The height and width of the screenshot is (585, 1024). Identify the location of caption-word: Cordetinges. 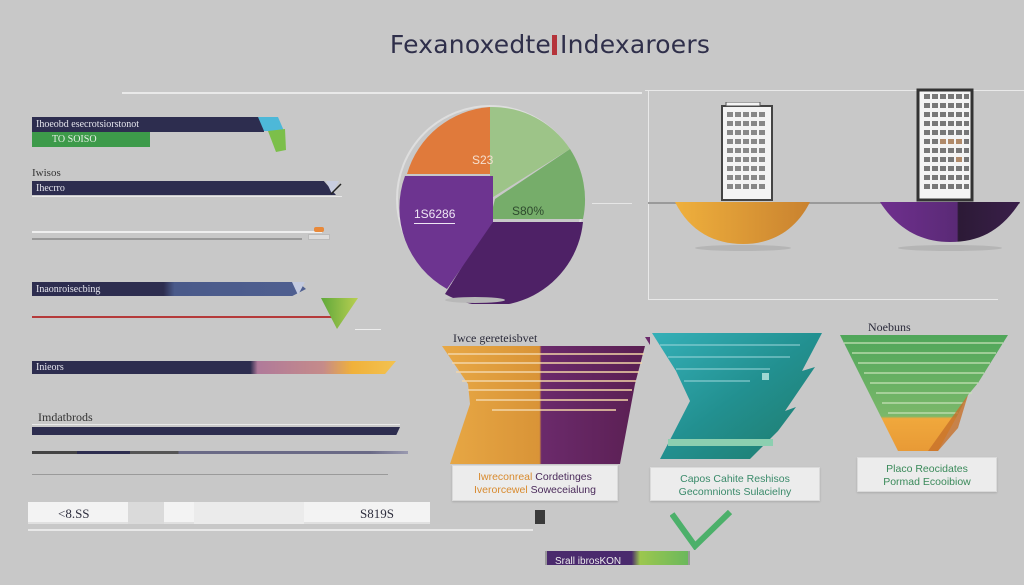
(563, 477).